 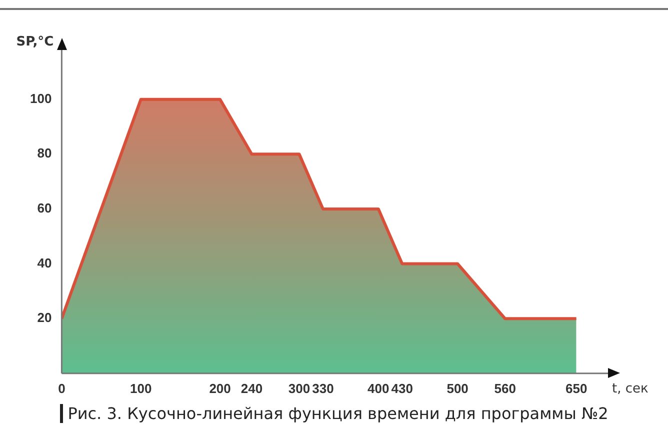 What do you see at coordinates (251, 388) in the screenshot?
I see `x-tick-label: 240` at bounding box center [251, 388].